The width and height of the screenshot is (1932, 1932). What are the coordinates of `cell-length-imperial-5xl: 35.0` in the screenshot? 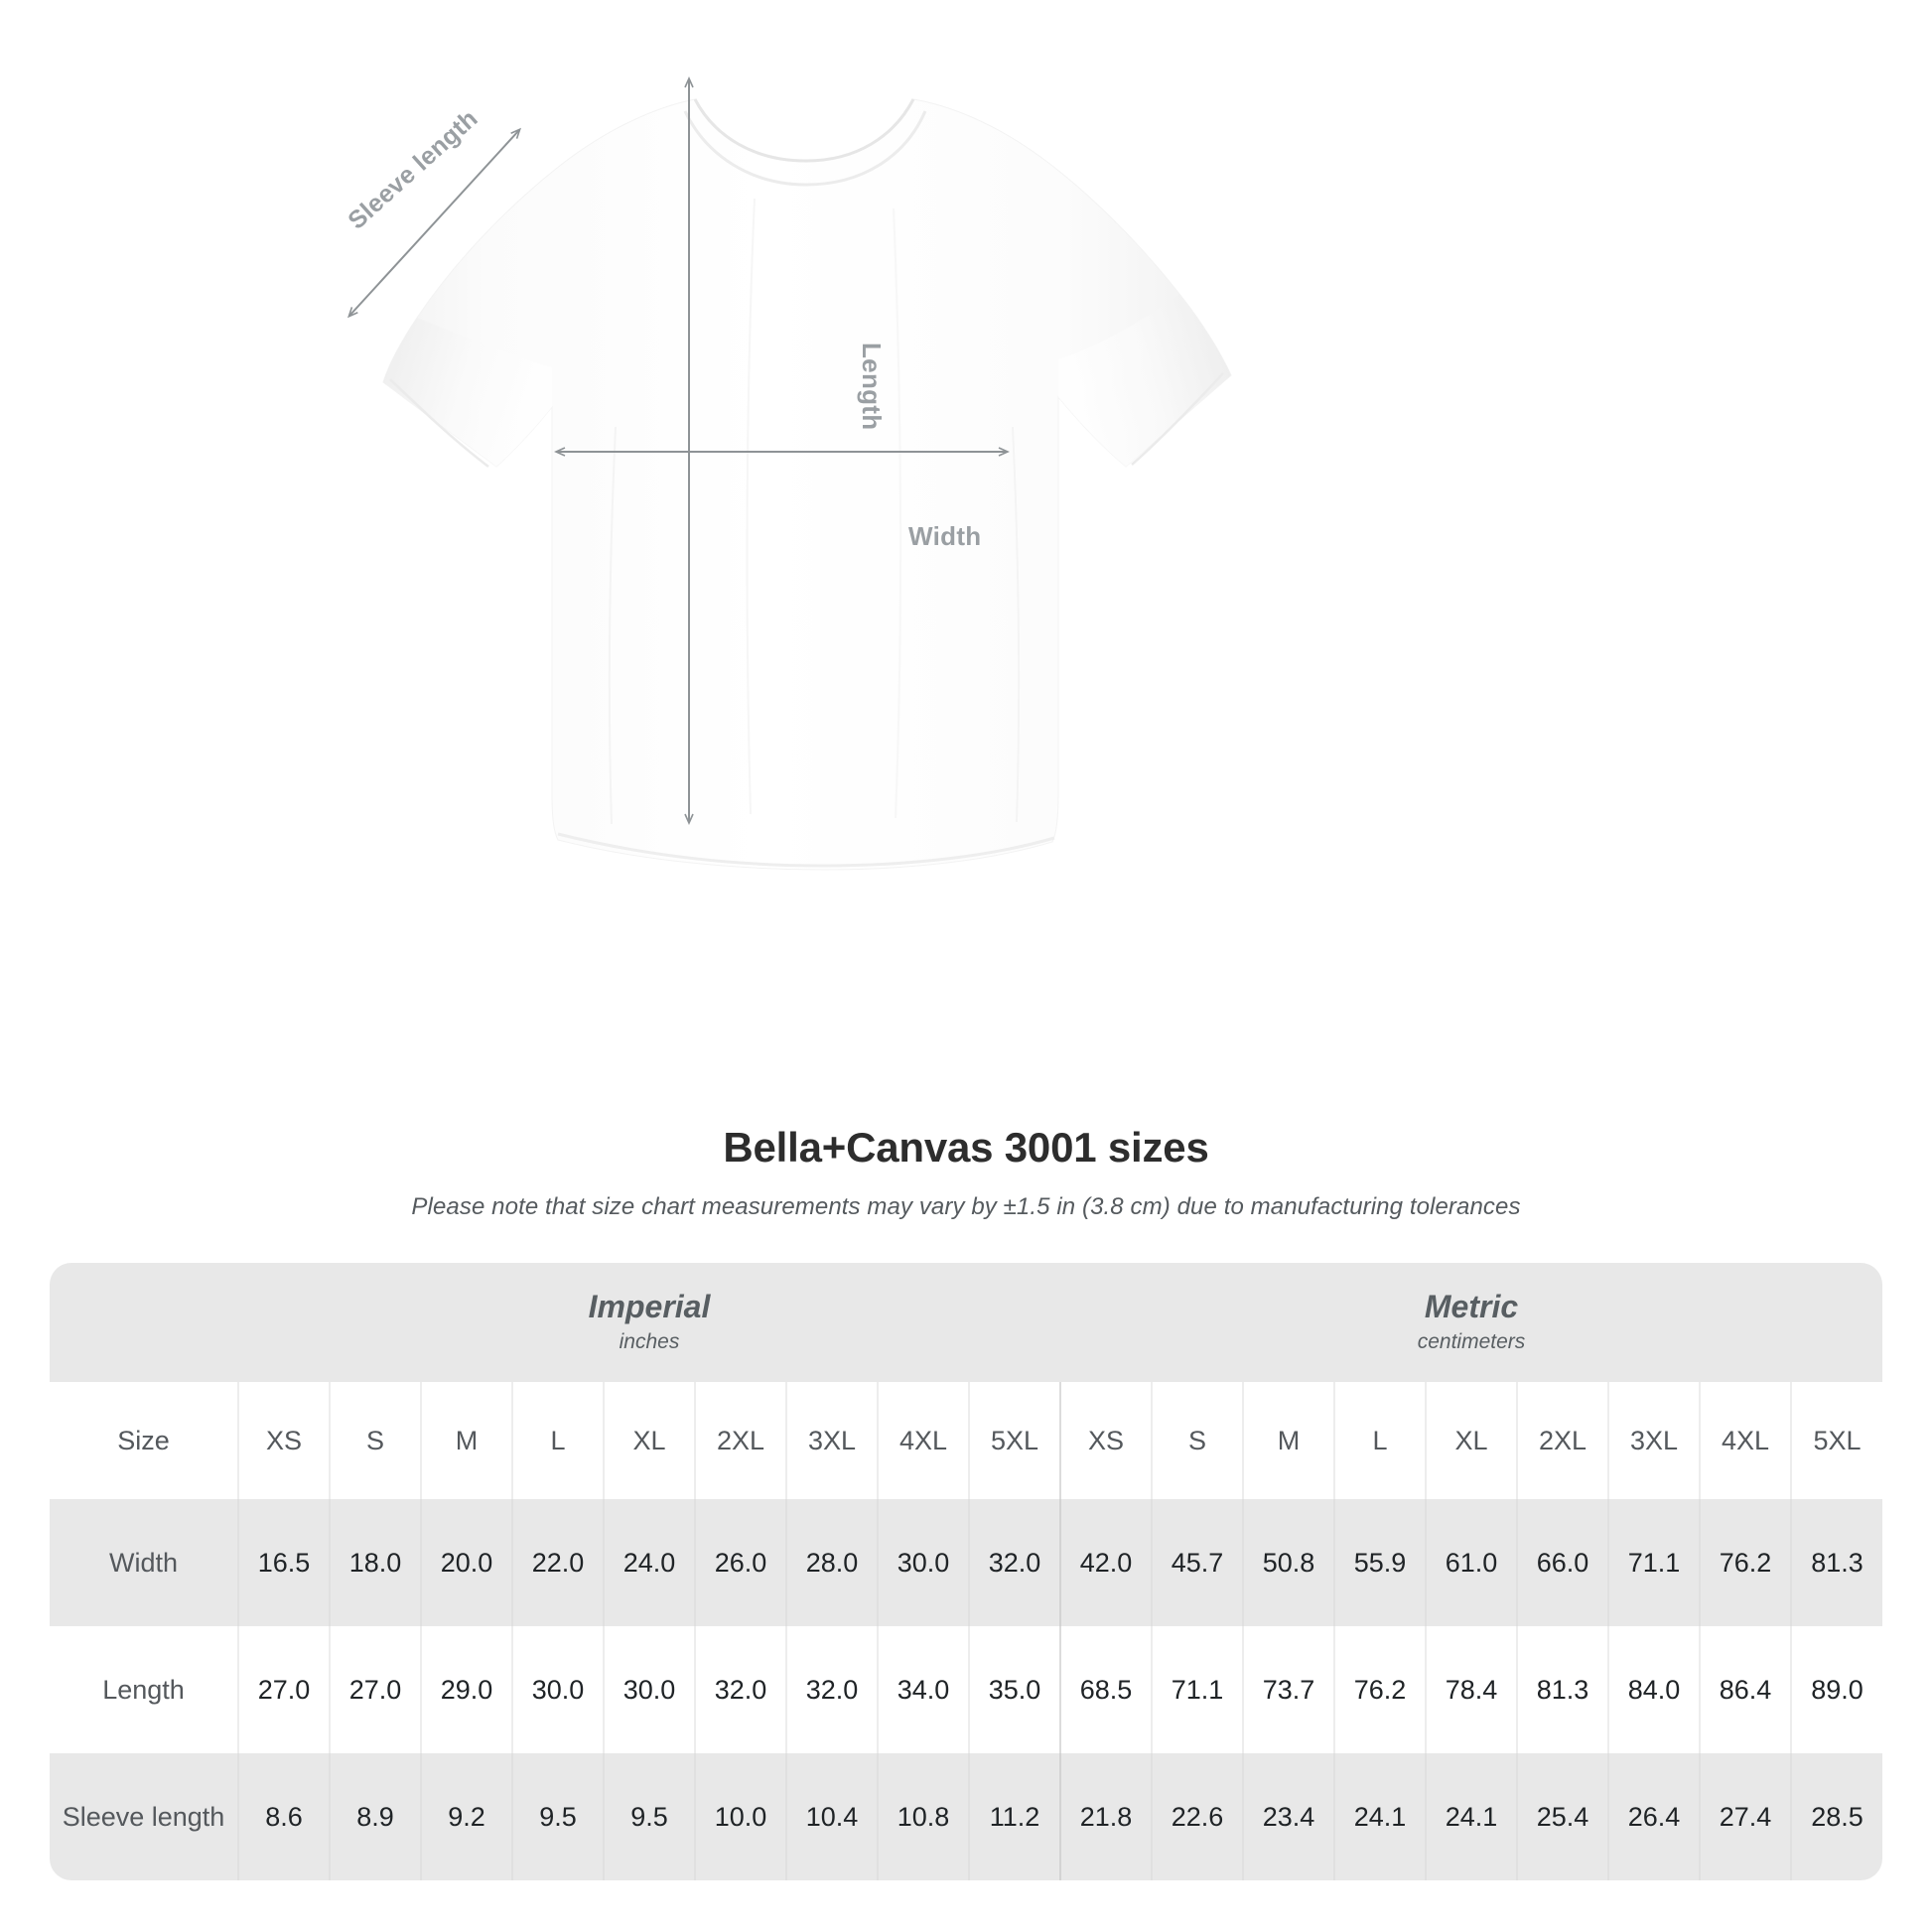 It's located at (1014, 1690).